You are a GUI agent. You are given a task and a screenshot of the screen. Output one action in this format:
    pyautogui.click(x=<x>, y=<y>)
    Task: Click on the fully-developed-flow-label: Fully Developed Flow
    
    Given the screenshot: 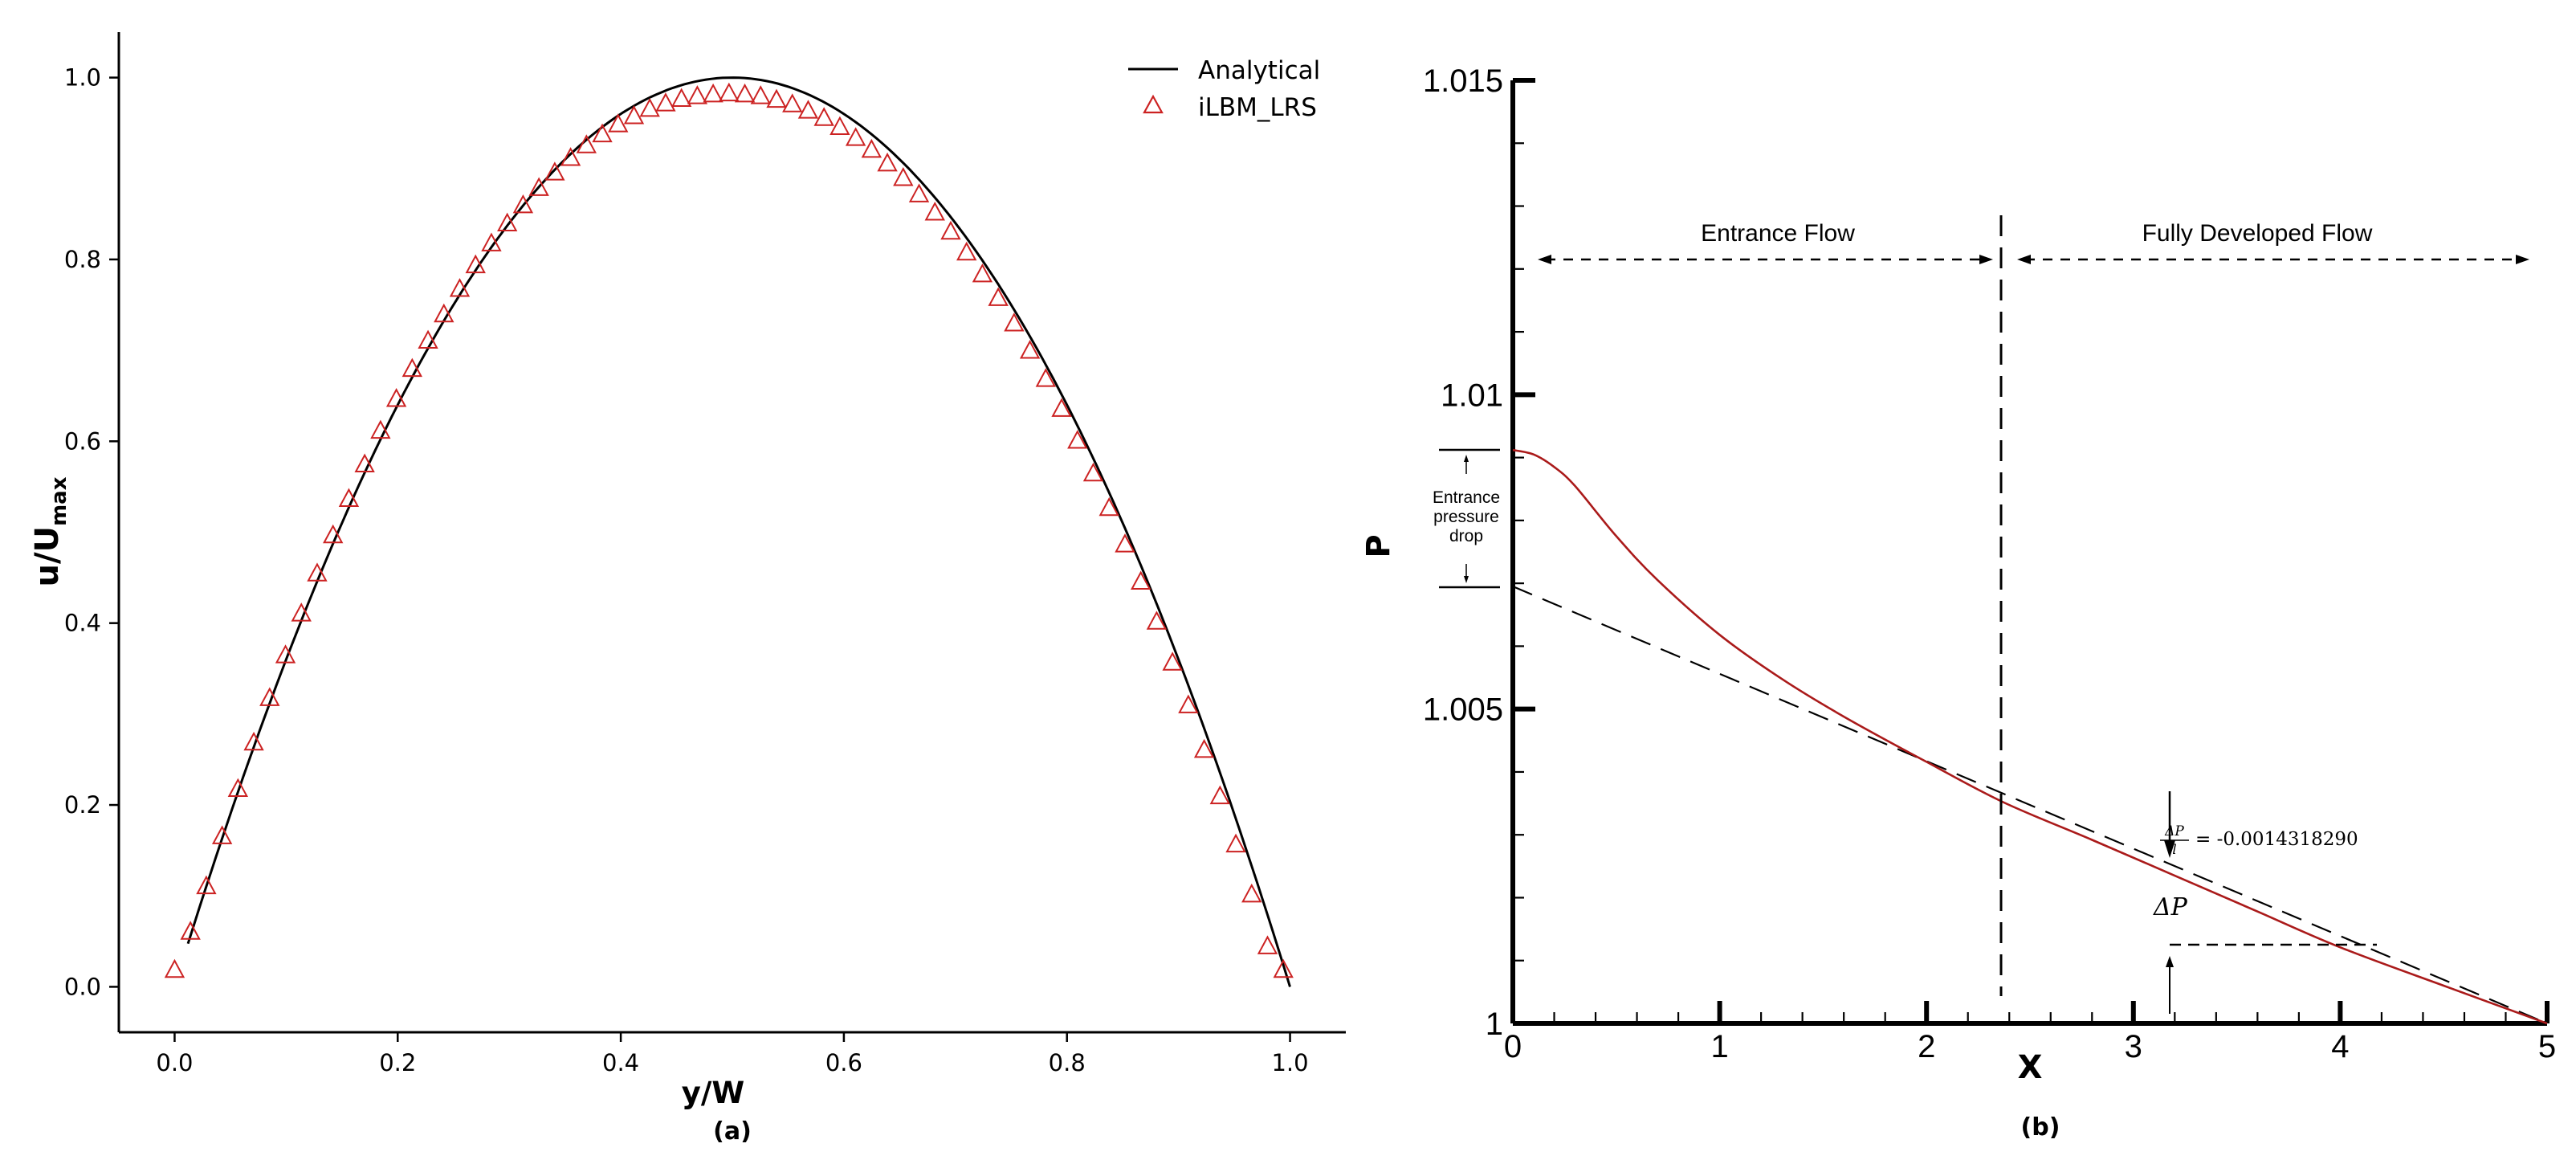 What is the action you would take?
    pyautogui.click(x=2257, y=233)
    